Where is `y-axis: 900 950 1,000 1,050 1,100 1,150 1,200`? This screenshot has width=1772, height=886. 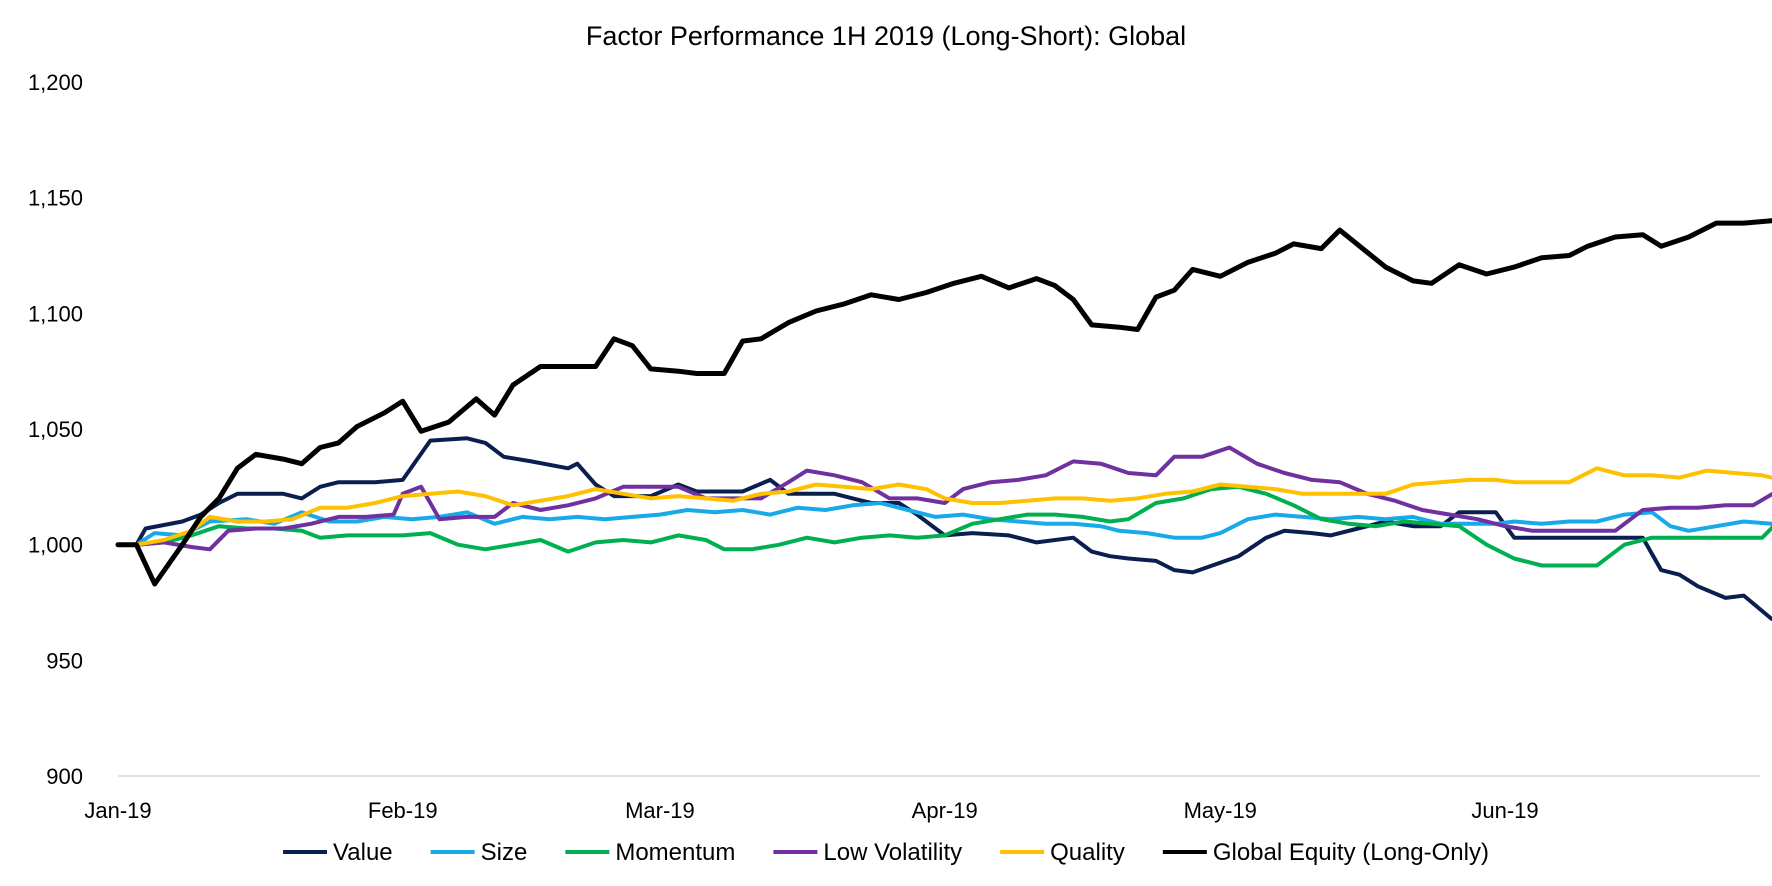 y-axis: 900 950 1,000 1,050 1,100 1,150 1,200 is located at coordinates (55, 429).